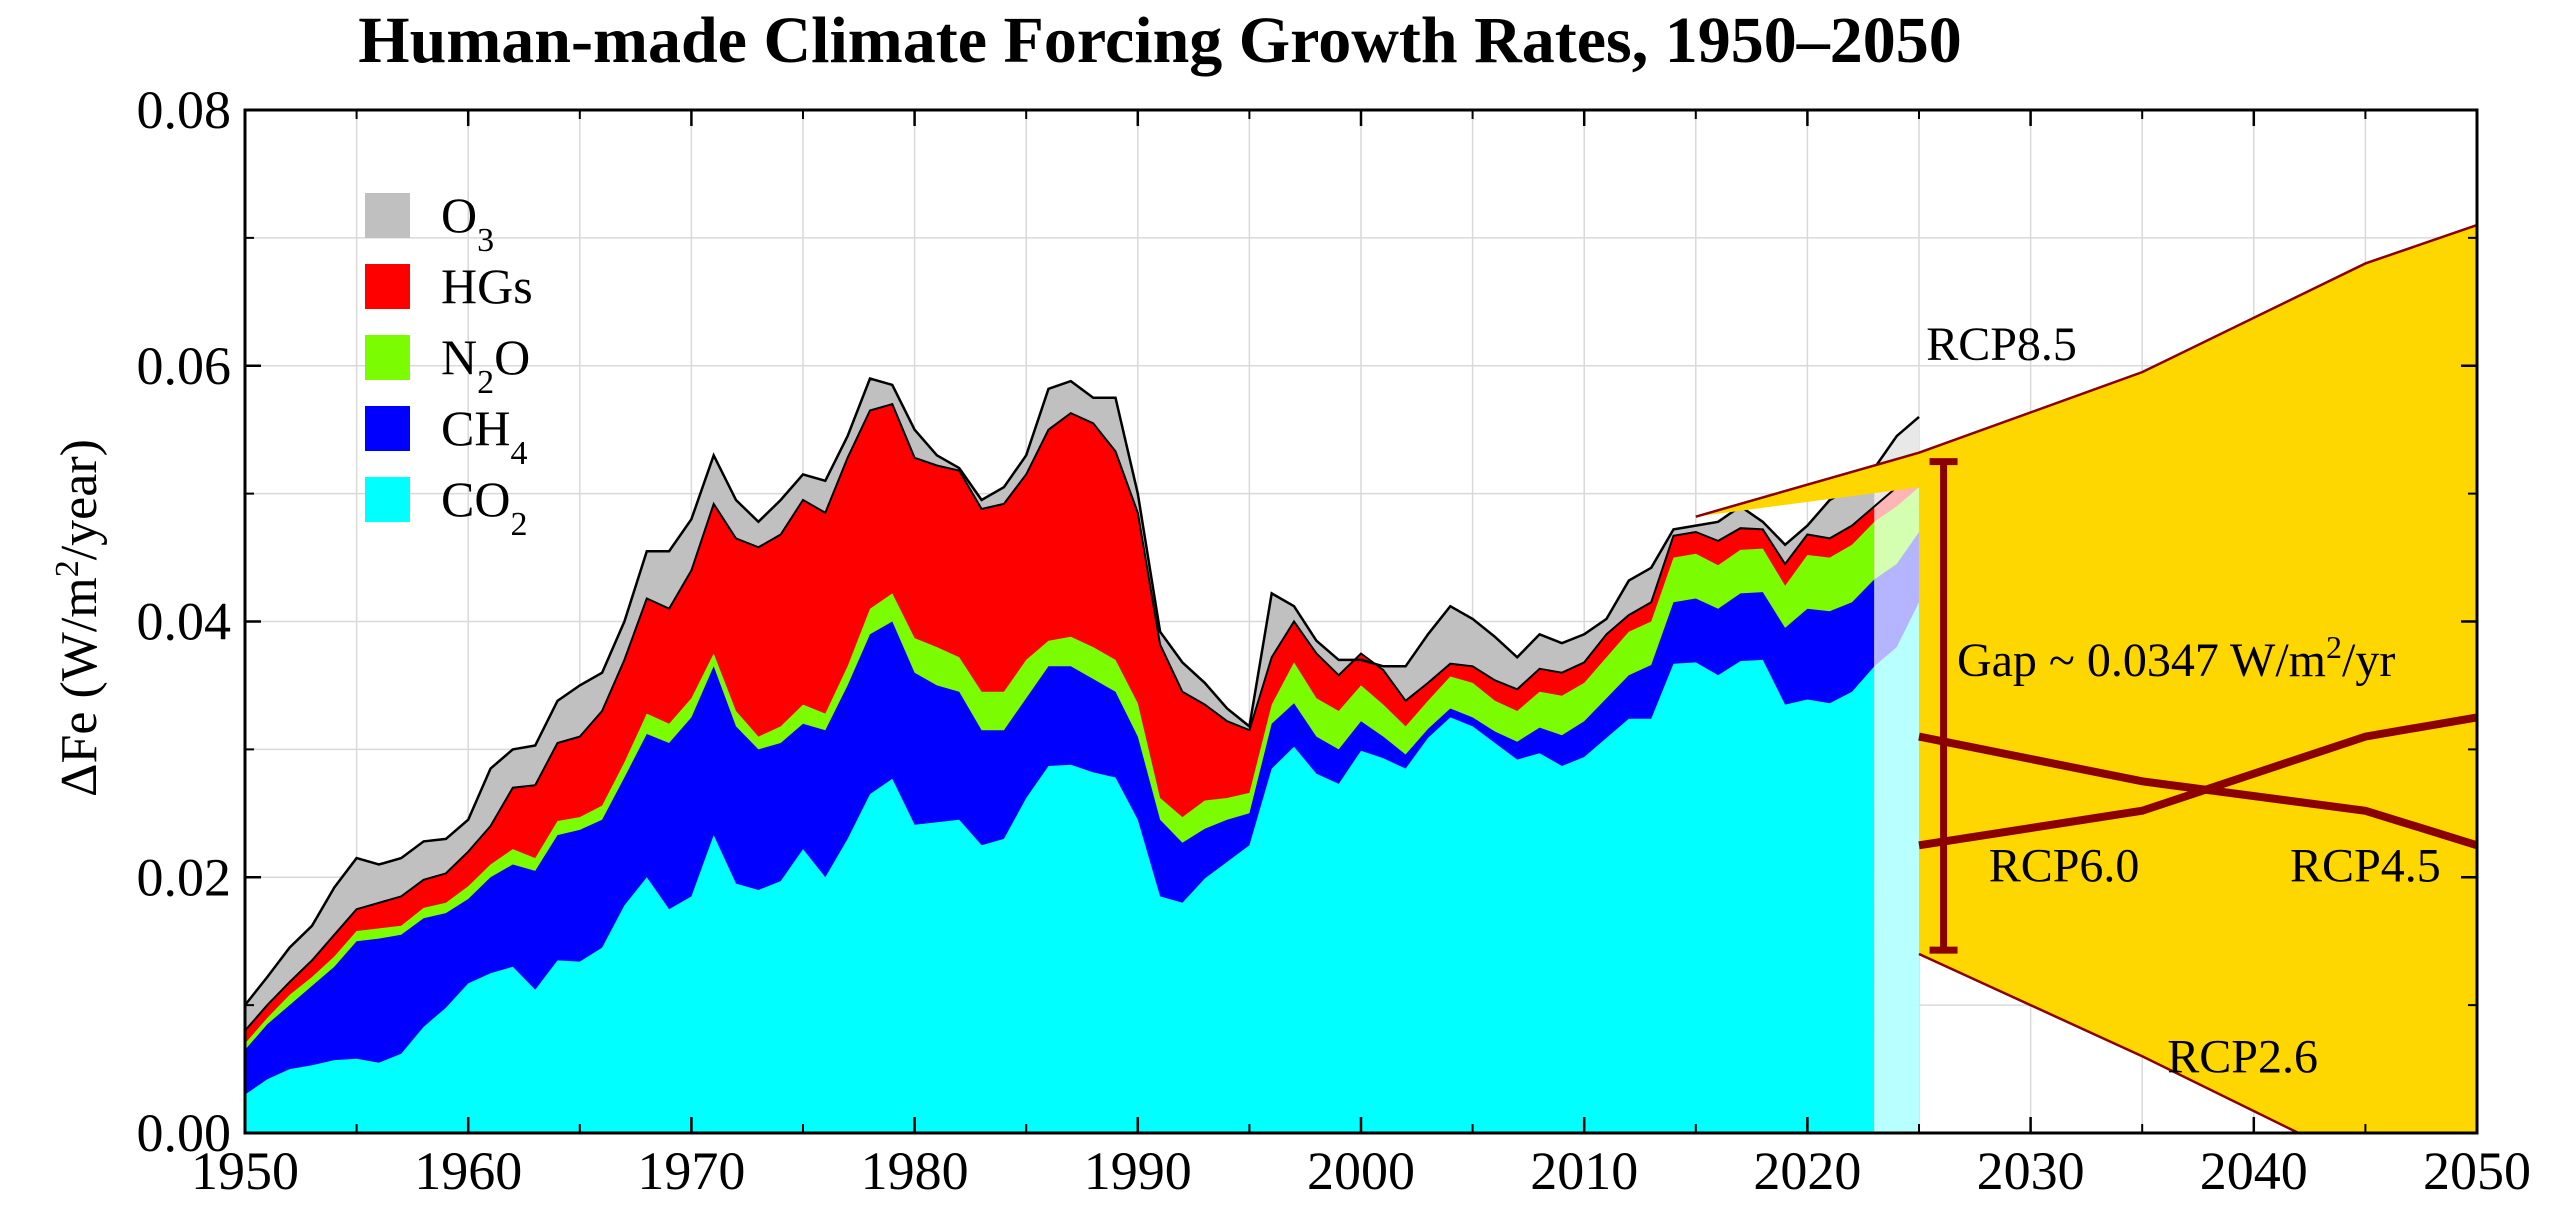 The width and height of the screenshot is (2550, 1232). Describe the element at coordinates (2477, 1171) in the screenshot. I see `x-tick-label: 2050` at that location.